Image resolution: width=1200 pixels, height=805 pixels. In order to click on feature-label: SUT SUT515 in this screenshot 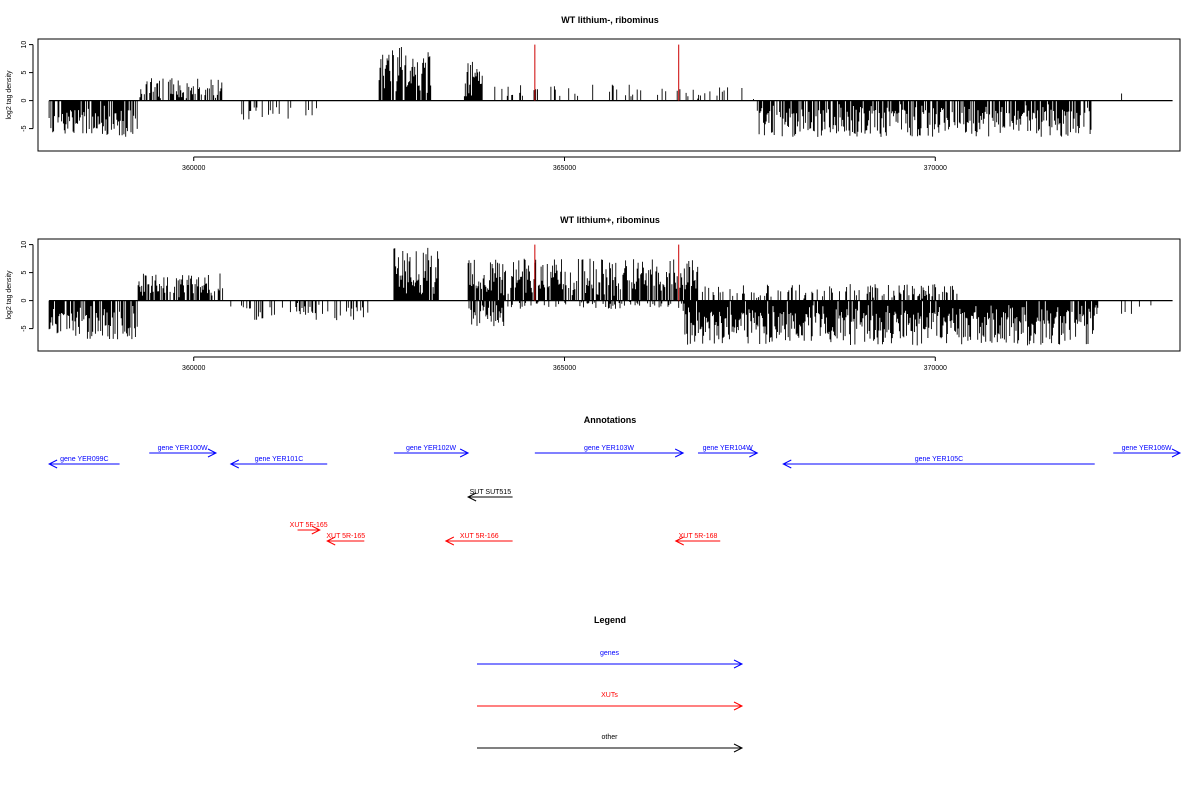, I will do `click(491, 492)`.